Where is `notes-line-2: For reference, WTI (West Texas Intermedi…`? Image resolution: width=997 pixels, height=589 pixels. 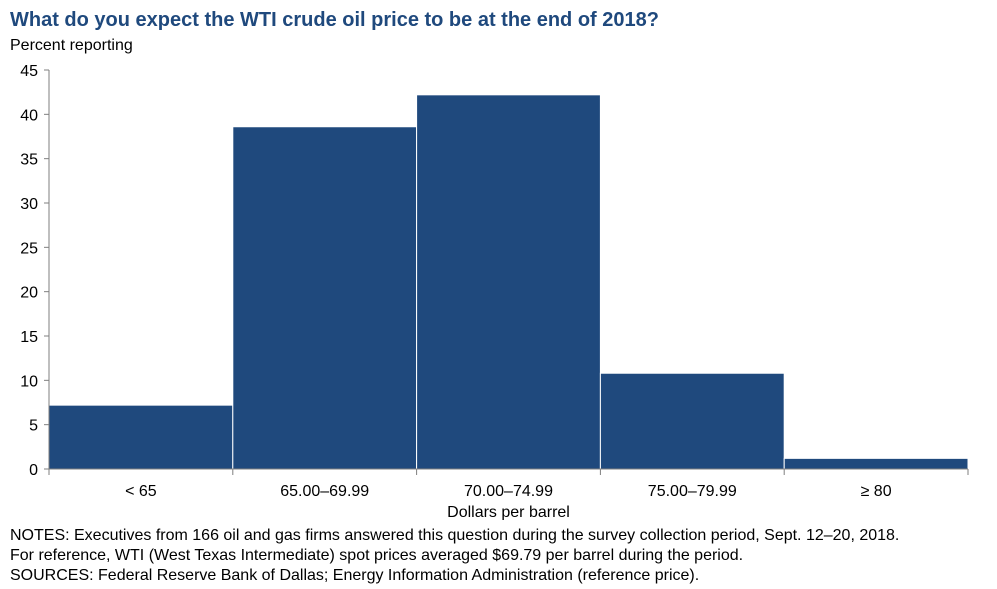
notes-line-2: For reference, WTI (West Texas Intermedi… is located at coordinates (377, 555).